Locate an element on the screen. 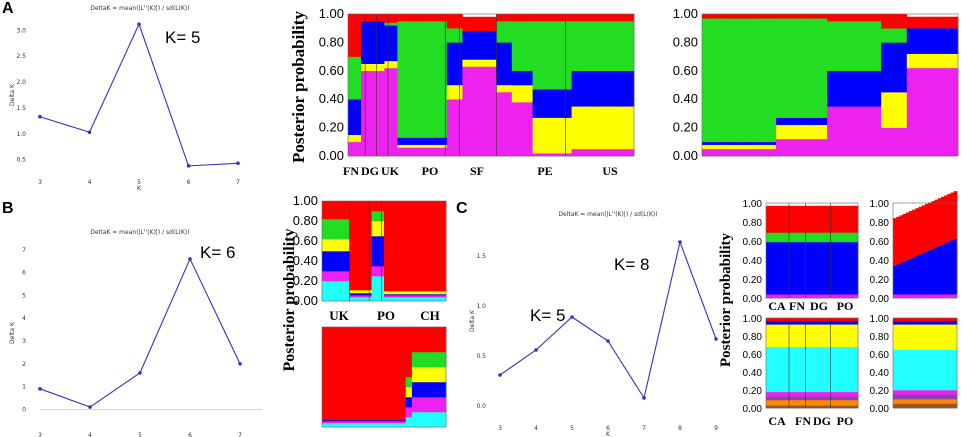 This screenshot has width=964, height=437. y-tick-label: 0.20 is located at coordinates (685, 127).